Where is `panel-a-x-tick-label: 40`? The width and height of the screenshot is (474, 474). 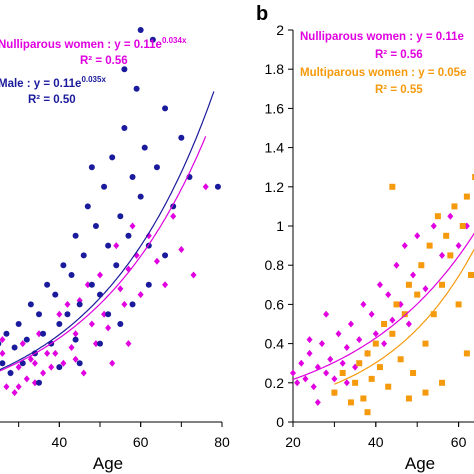
panel-a-x-tick-label: 40 is located at coordinates (60, 442).